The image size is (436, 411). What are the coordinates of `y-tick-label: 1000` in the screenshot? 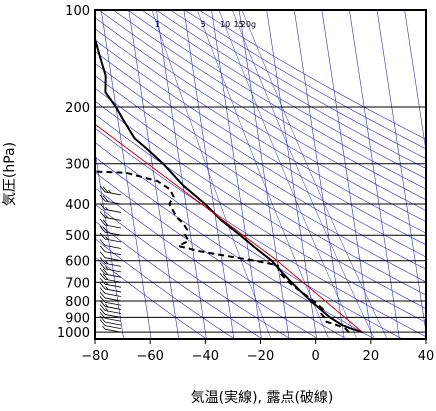 It's located at (73, 333).